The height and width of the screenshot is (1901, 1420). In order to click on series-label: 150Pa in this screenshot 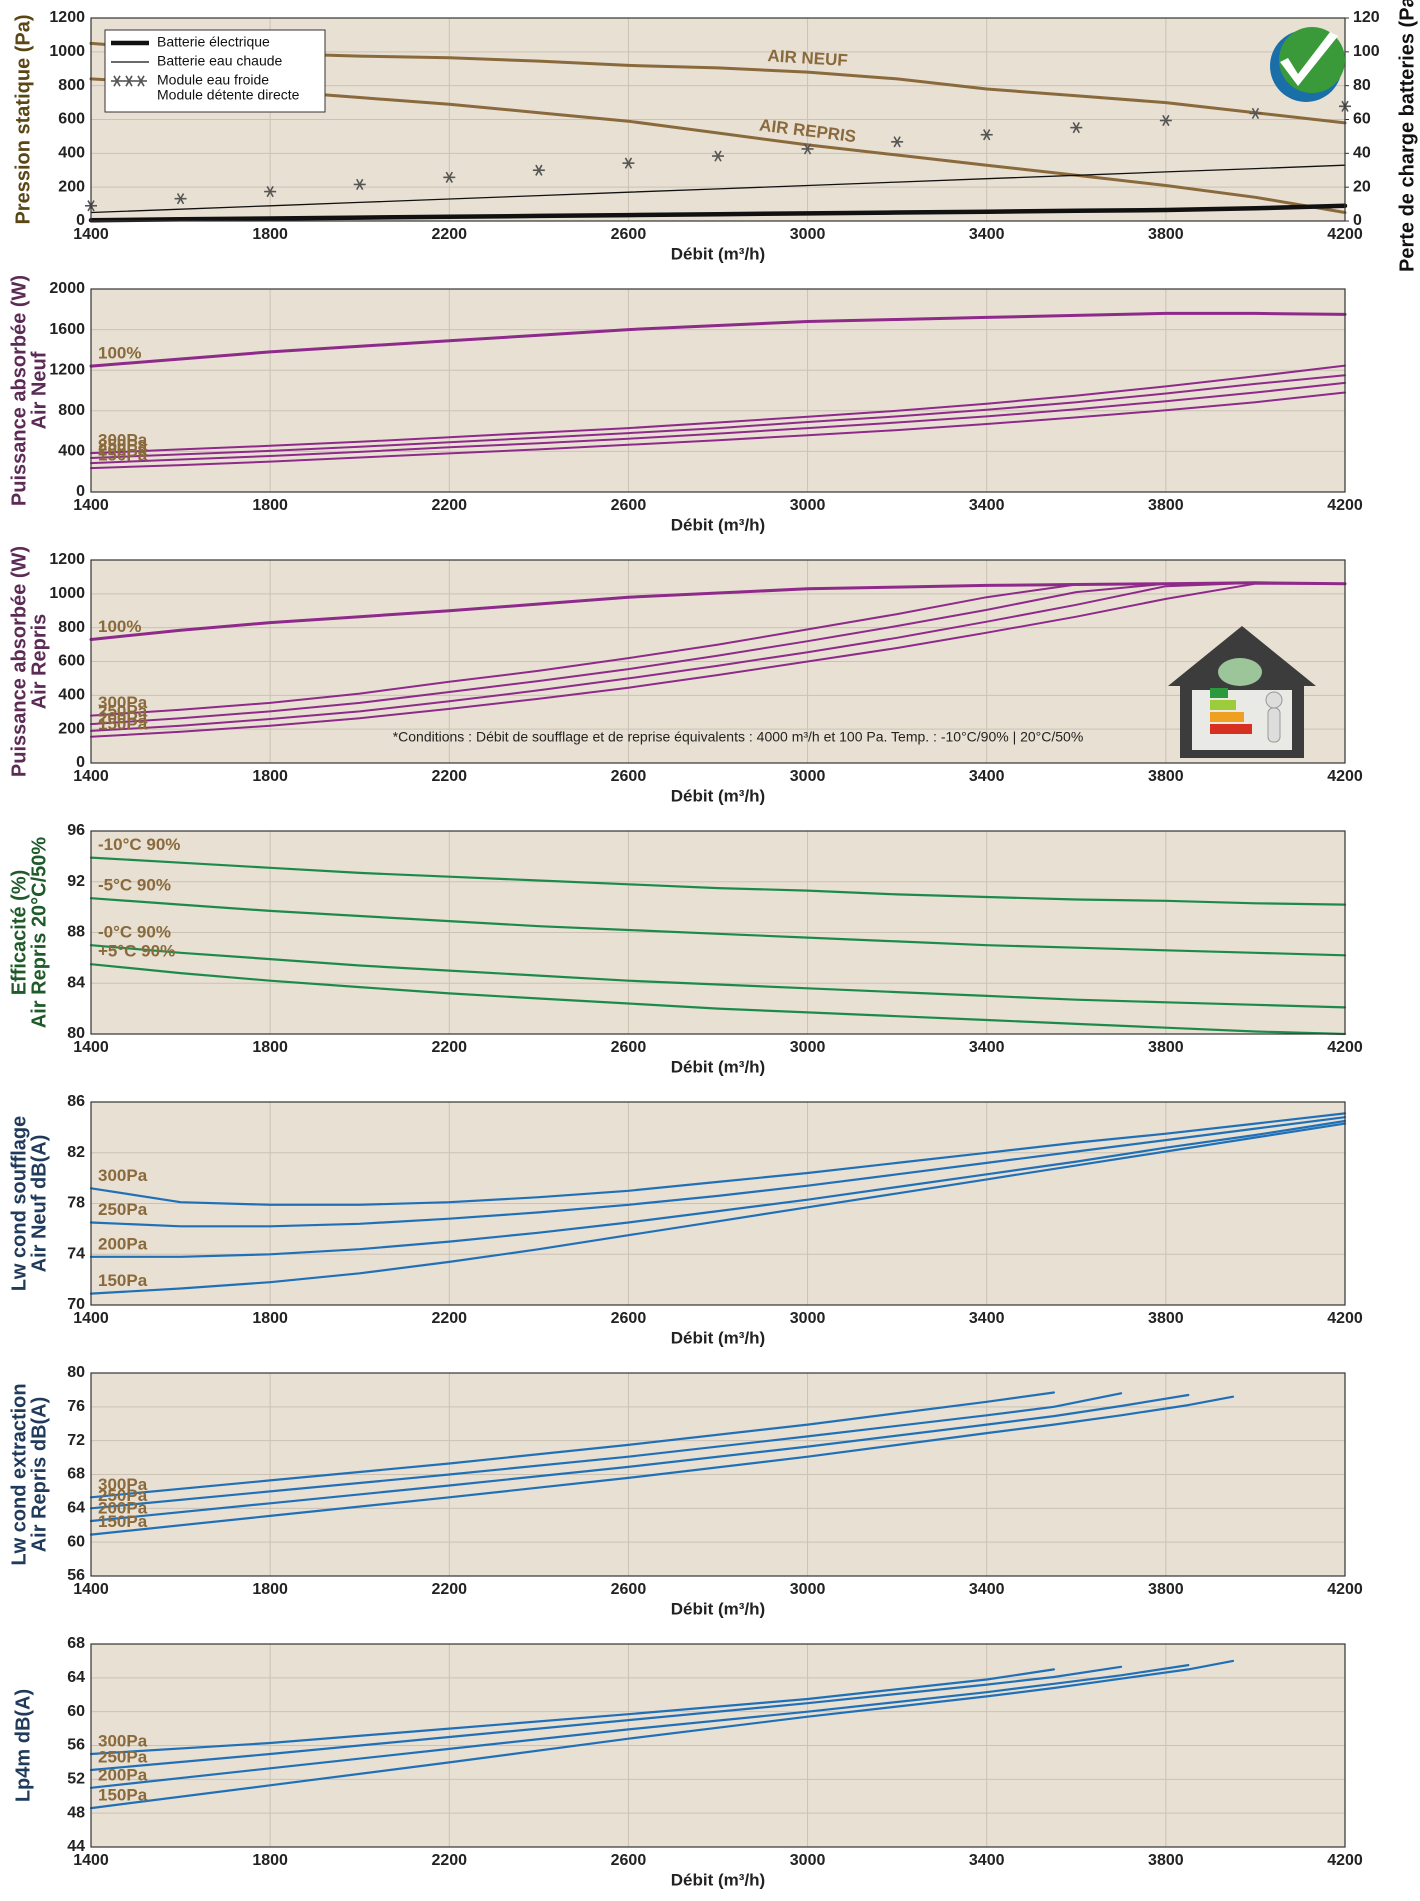, I will do `click(123, 723)`.